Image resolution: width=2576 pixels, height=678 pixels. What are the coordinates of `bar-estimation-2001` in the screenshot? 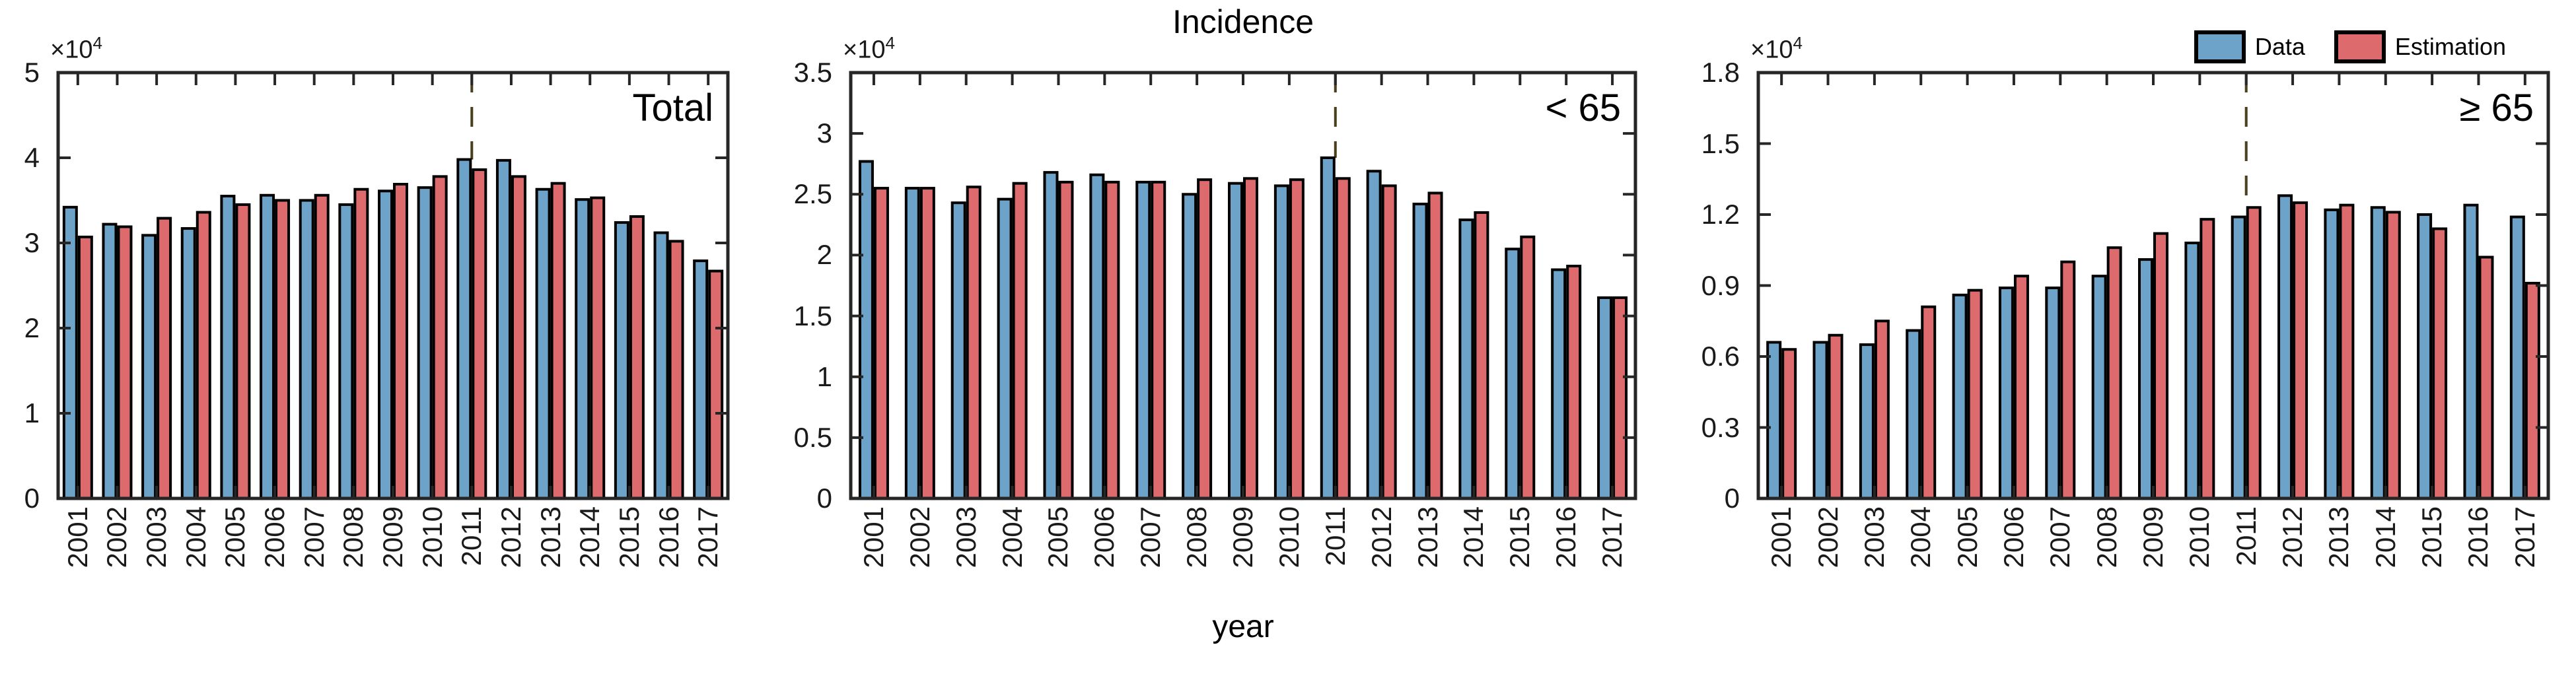 It's located at (1789, 424).